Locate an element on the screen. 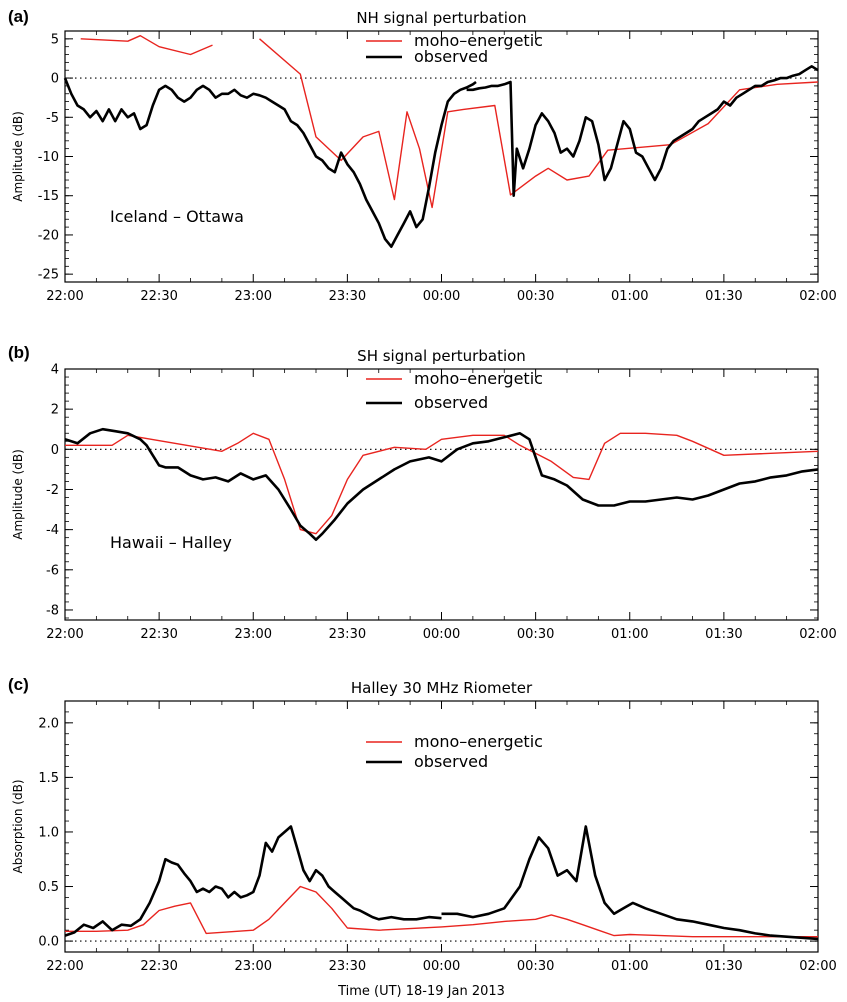 Image resolution: width=847 pixels, height=1002 pixels. panel-label: (b) is located at coordinates (19, 352).